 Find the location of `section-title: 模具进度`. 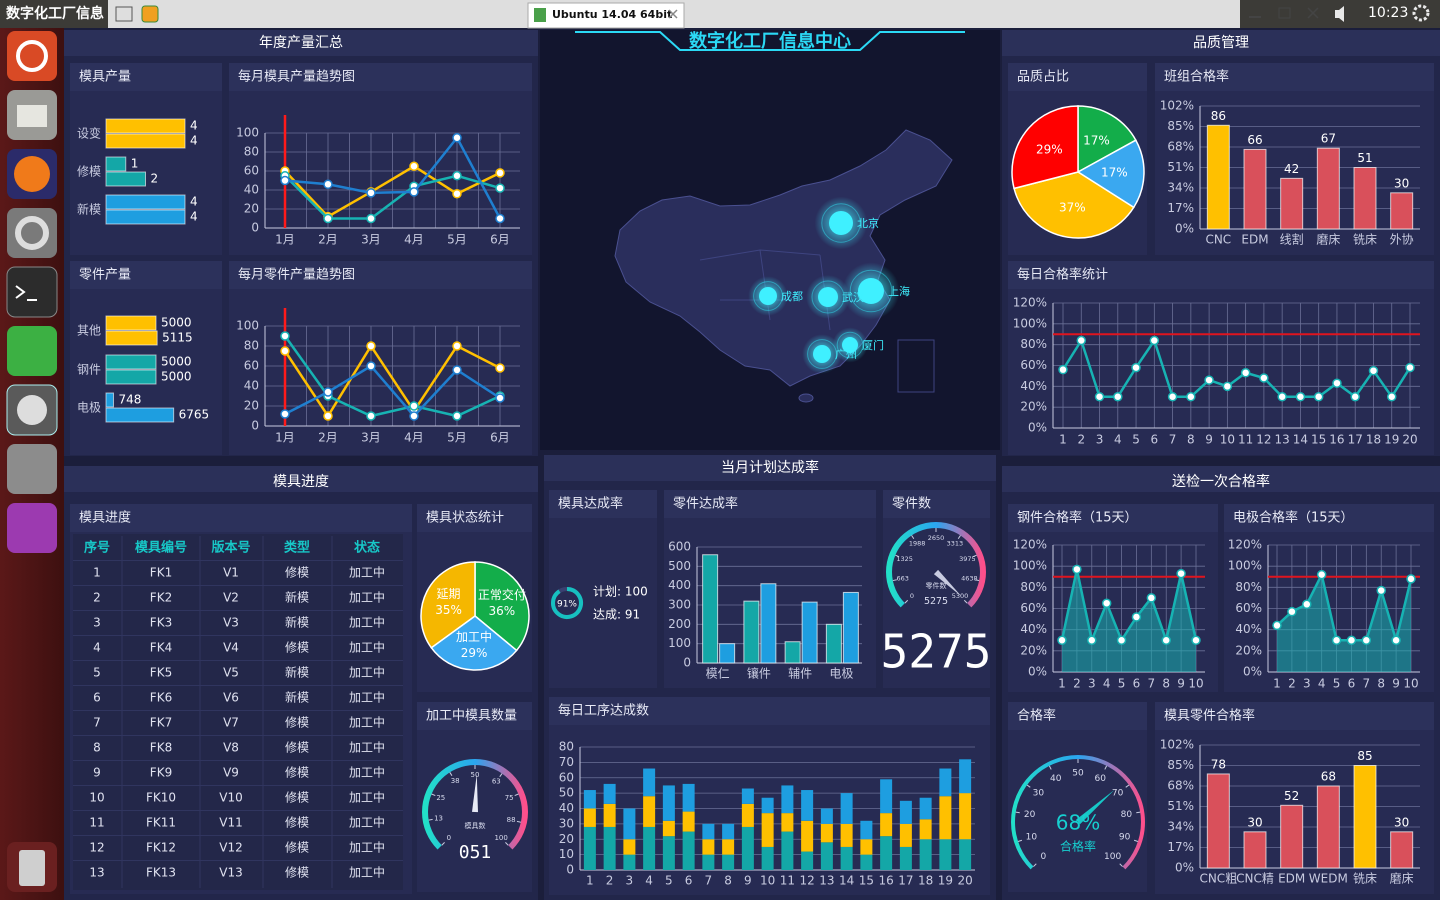

section-title: 模具进度 is located at coordinates (301, 482).